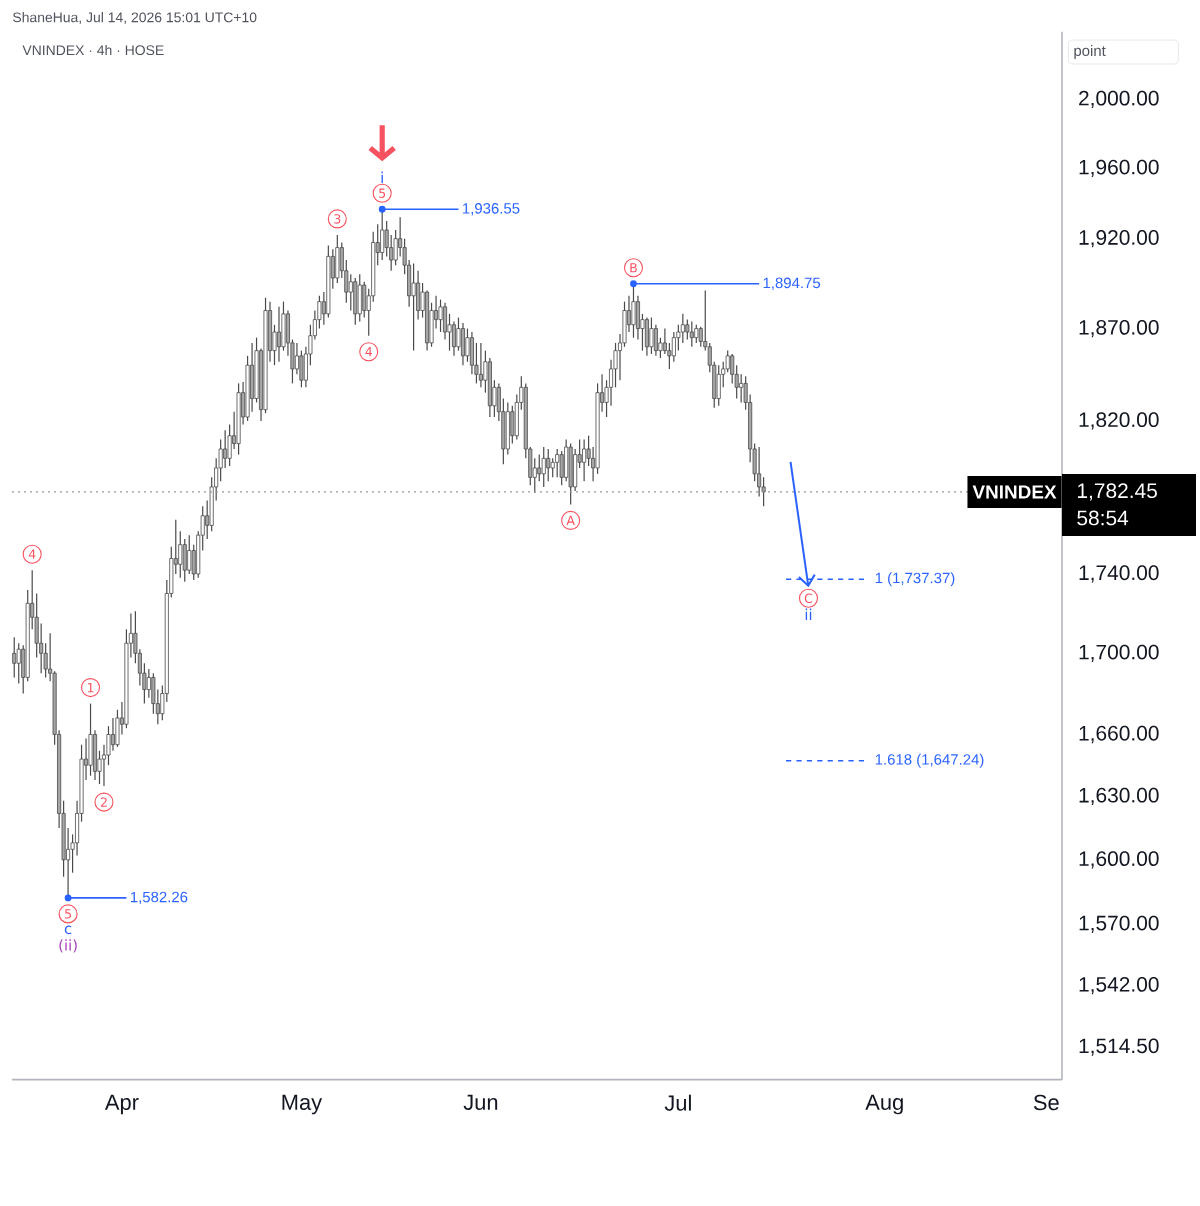  What do you see at coordinates (1119, 99) in the screenshot?
I see `y-tick-label: 2,000.00` at bounding box center [1119, 99].